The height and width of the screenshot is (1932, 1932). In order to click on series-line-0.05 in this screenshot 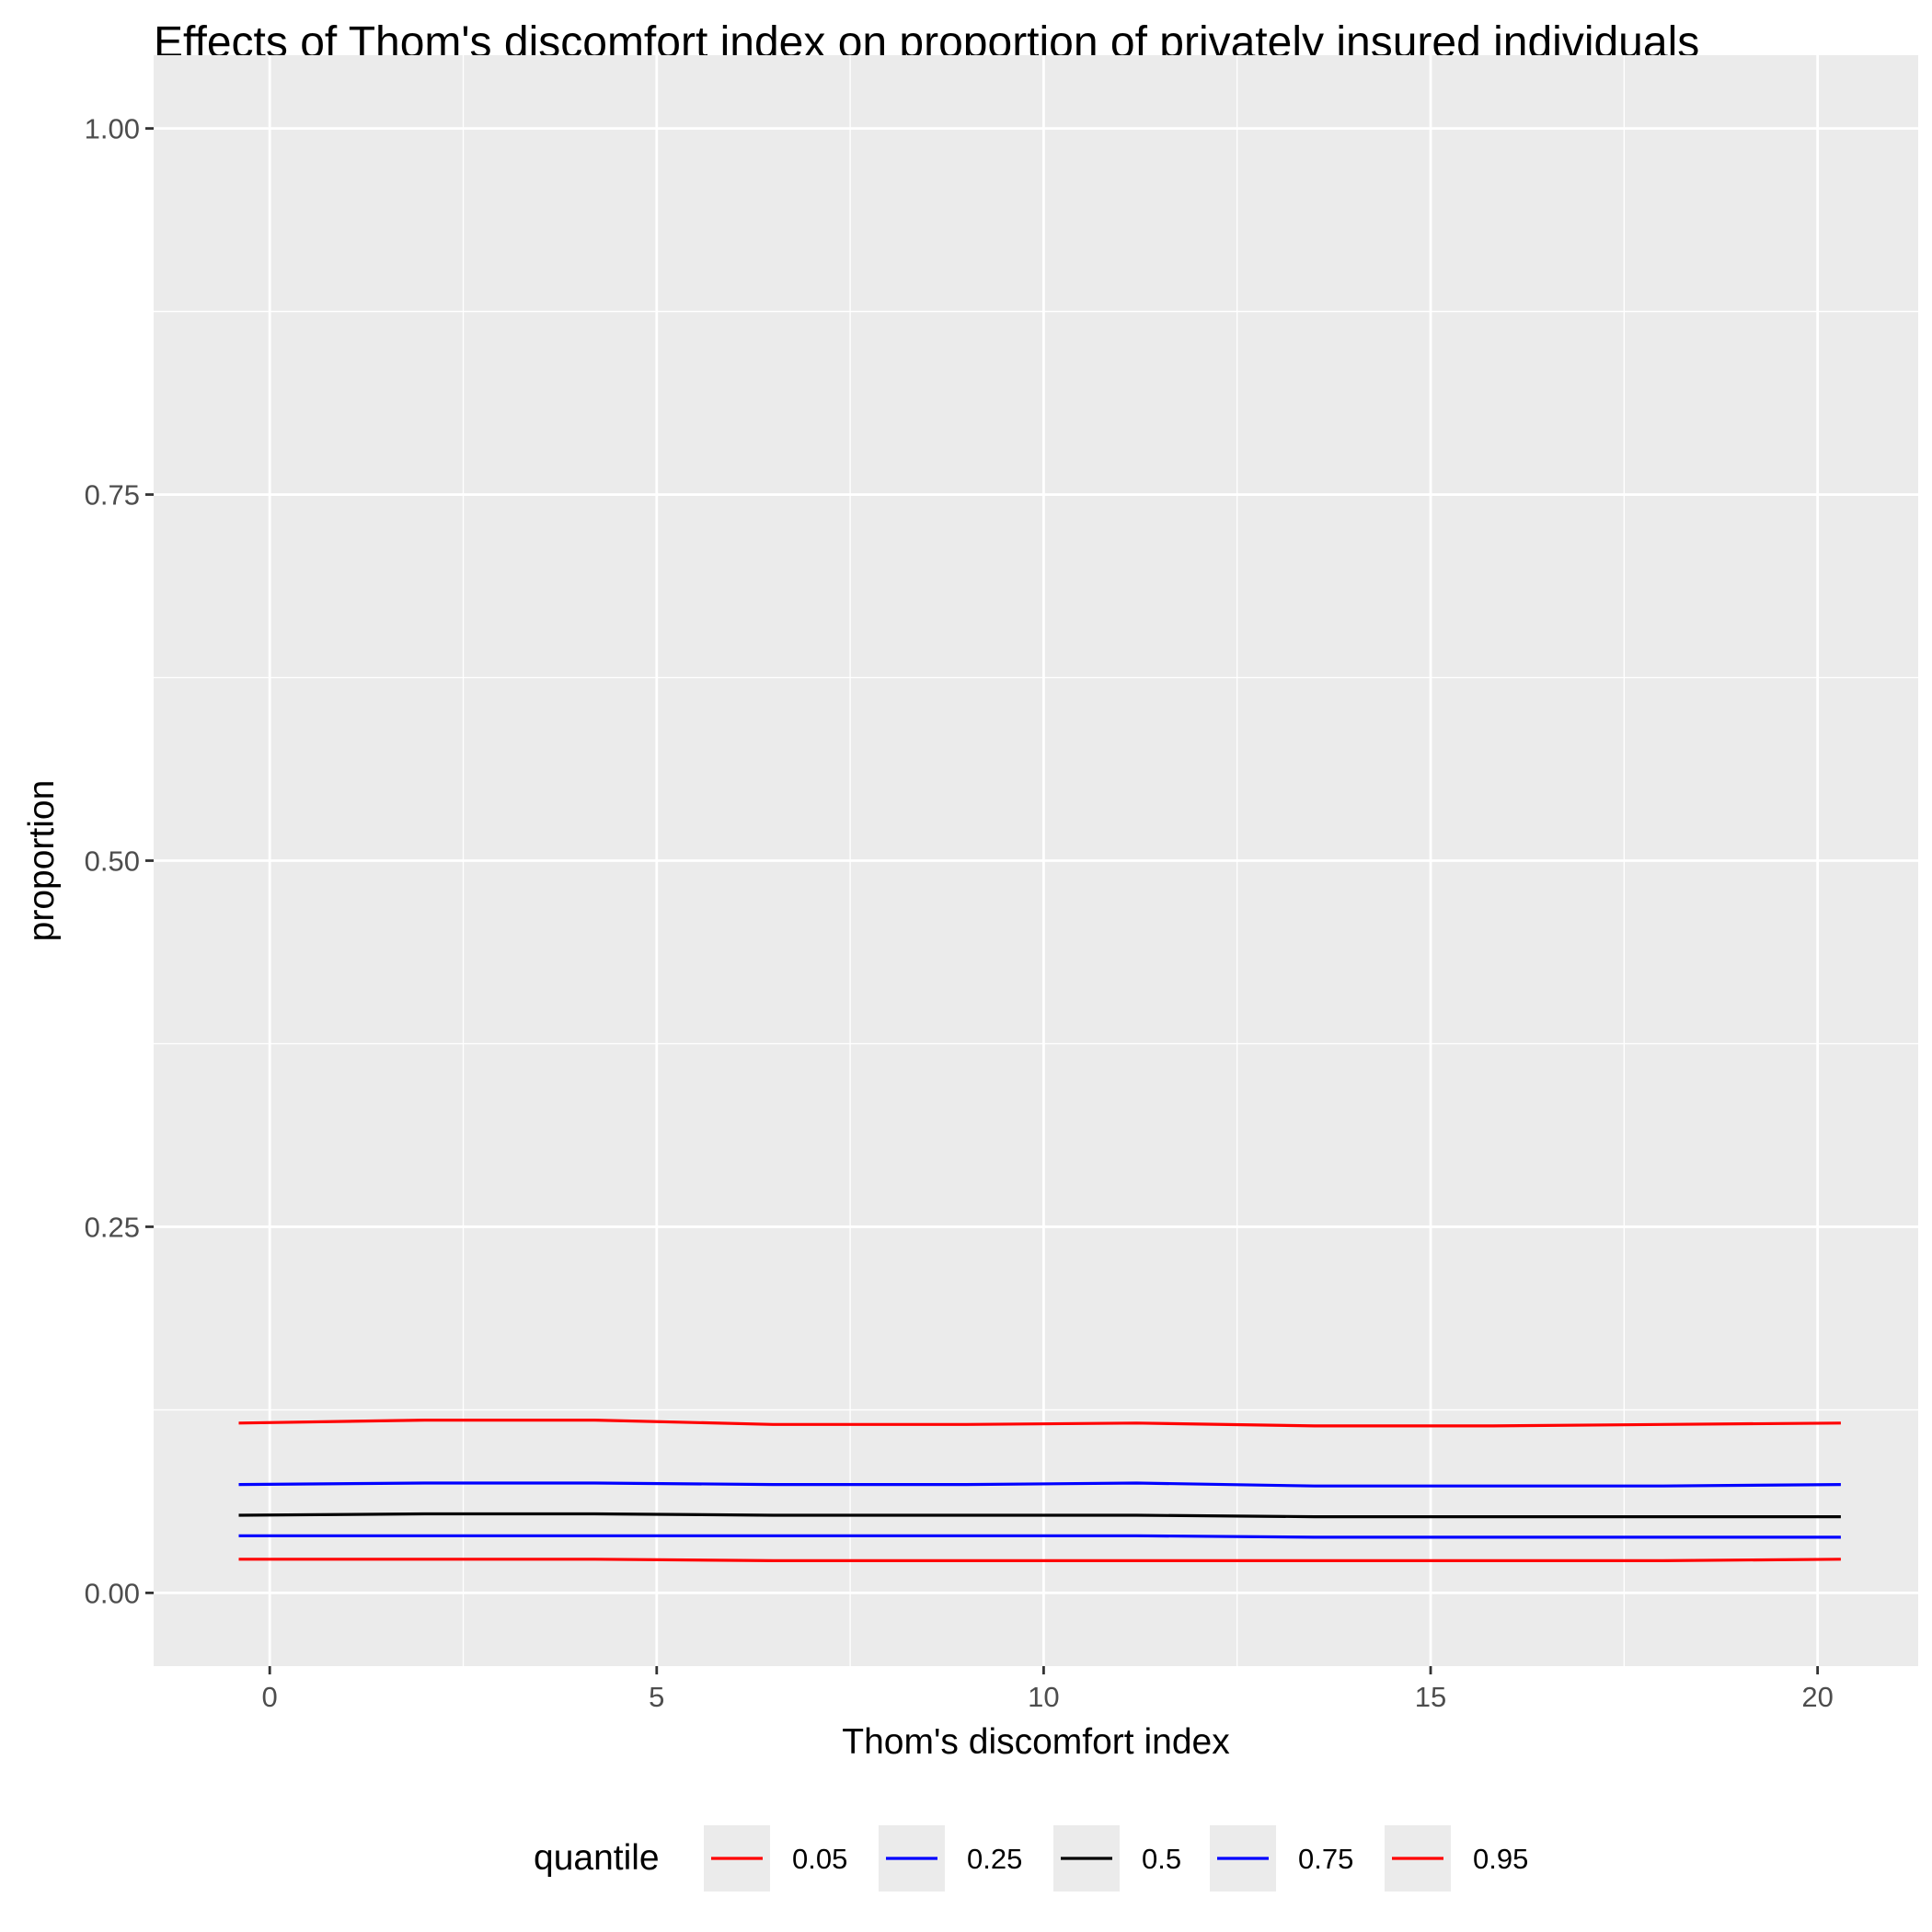, I will do `click(1039, 1560)`.